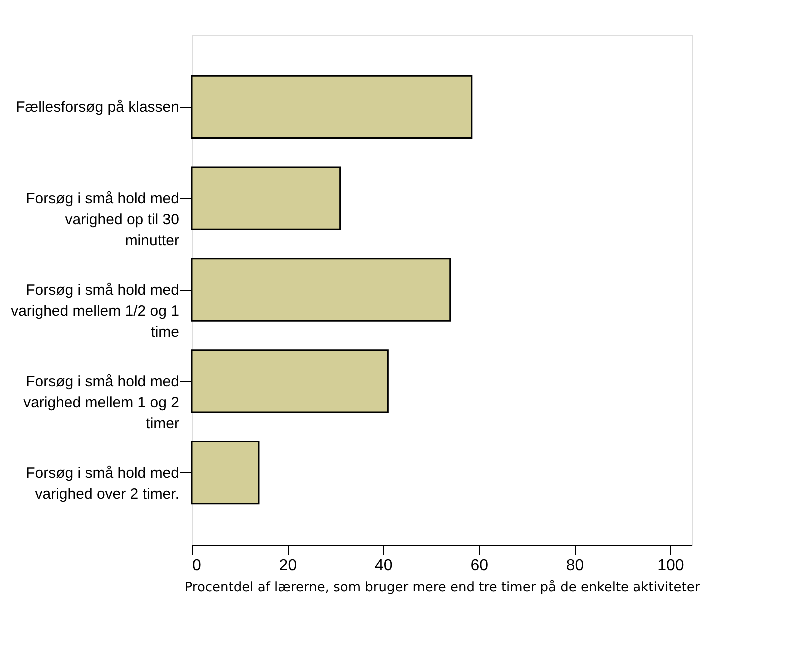 The height and width of the screenshot is (650, 803). I want to click on y-tick-label: Forsøg i små hold med varighed mellem 1/2 og 1 time, so click(95, 311).